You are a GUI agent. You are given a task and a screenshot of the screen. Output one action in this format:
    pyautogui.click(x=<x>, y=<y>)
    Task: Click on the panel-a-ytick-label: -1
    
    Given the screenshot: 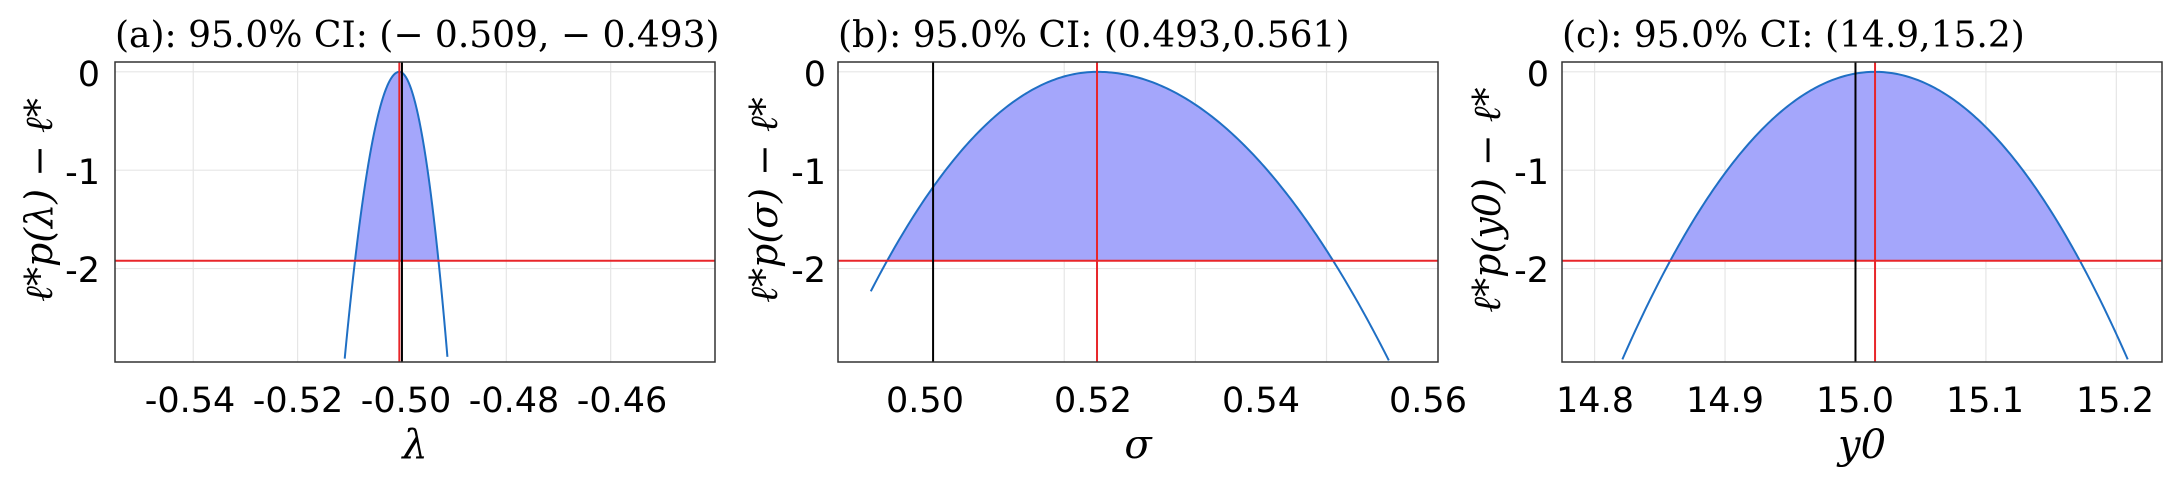 What is the action you would take?
    pyautogui.click(x=82, y=173)
    